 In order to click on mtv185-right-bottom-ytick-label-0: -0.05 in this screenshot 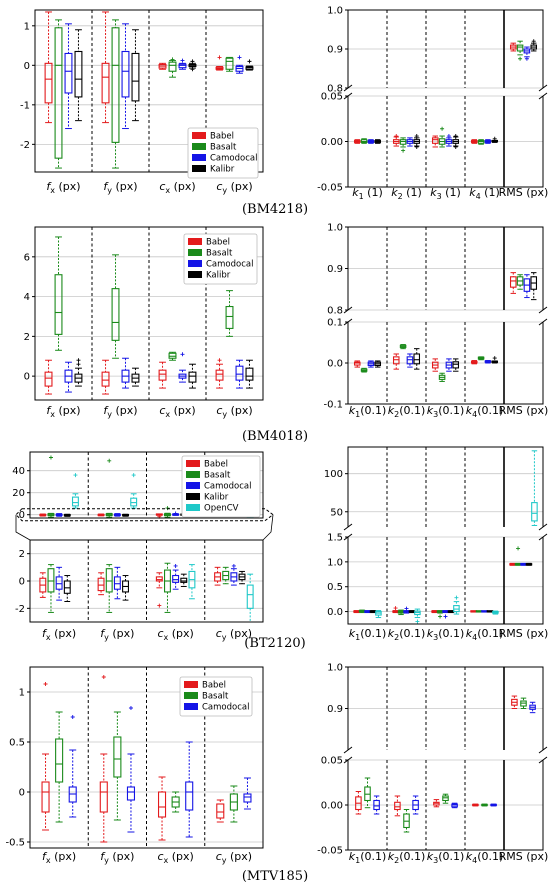, I will do `click(330, 851)`.